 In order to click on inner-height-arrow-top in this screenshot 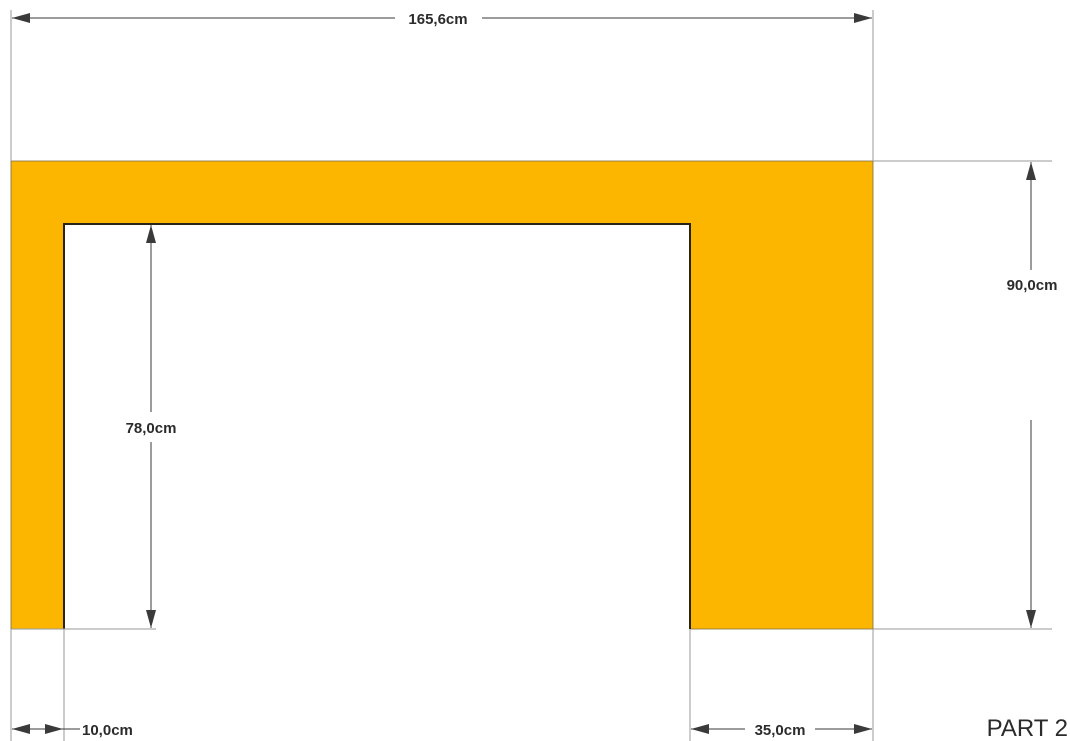, I will do `click(151, 234)`.